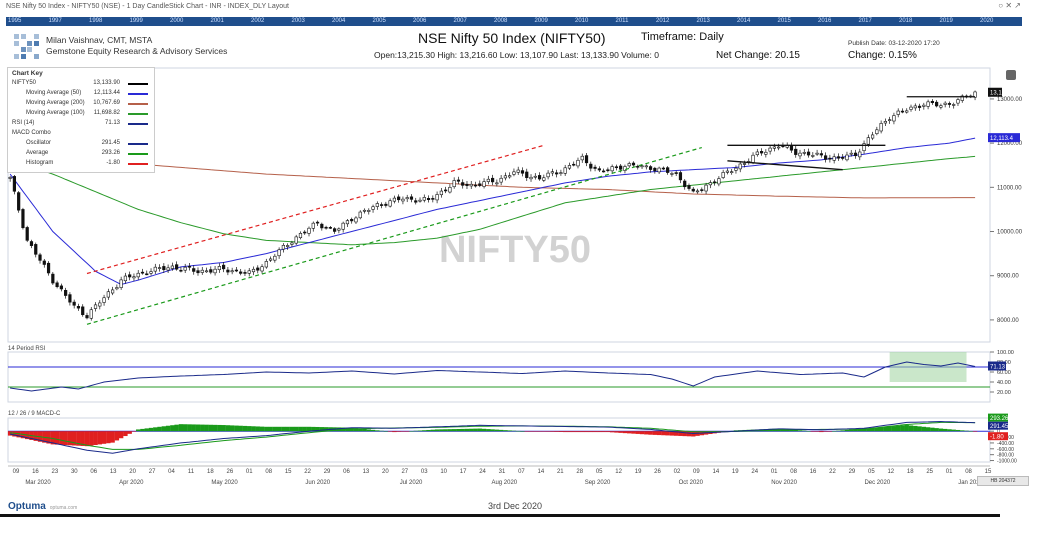  What do you see at coordinates (136, 21) in the screenshot?
I see `year-label: 1999` at bounding box center [136, 21].